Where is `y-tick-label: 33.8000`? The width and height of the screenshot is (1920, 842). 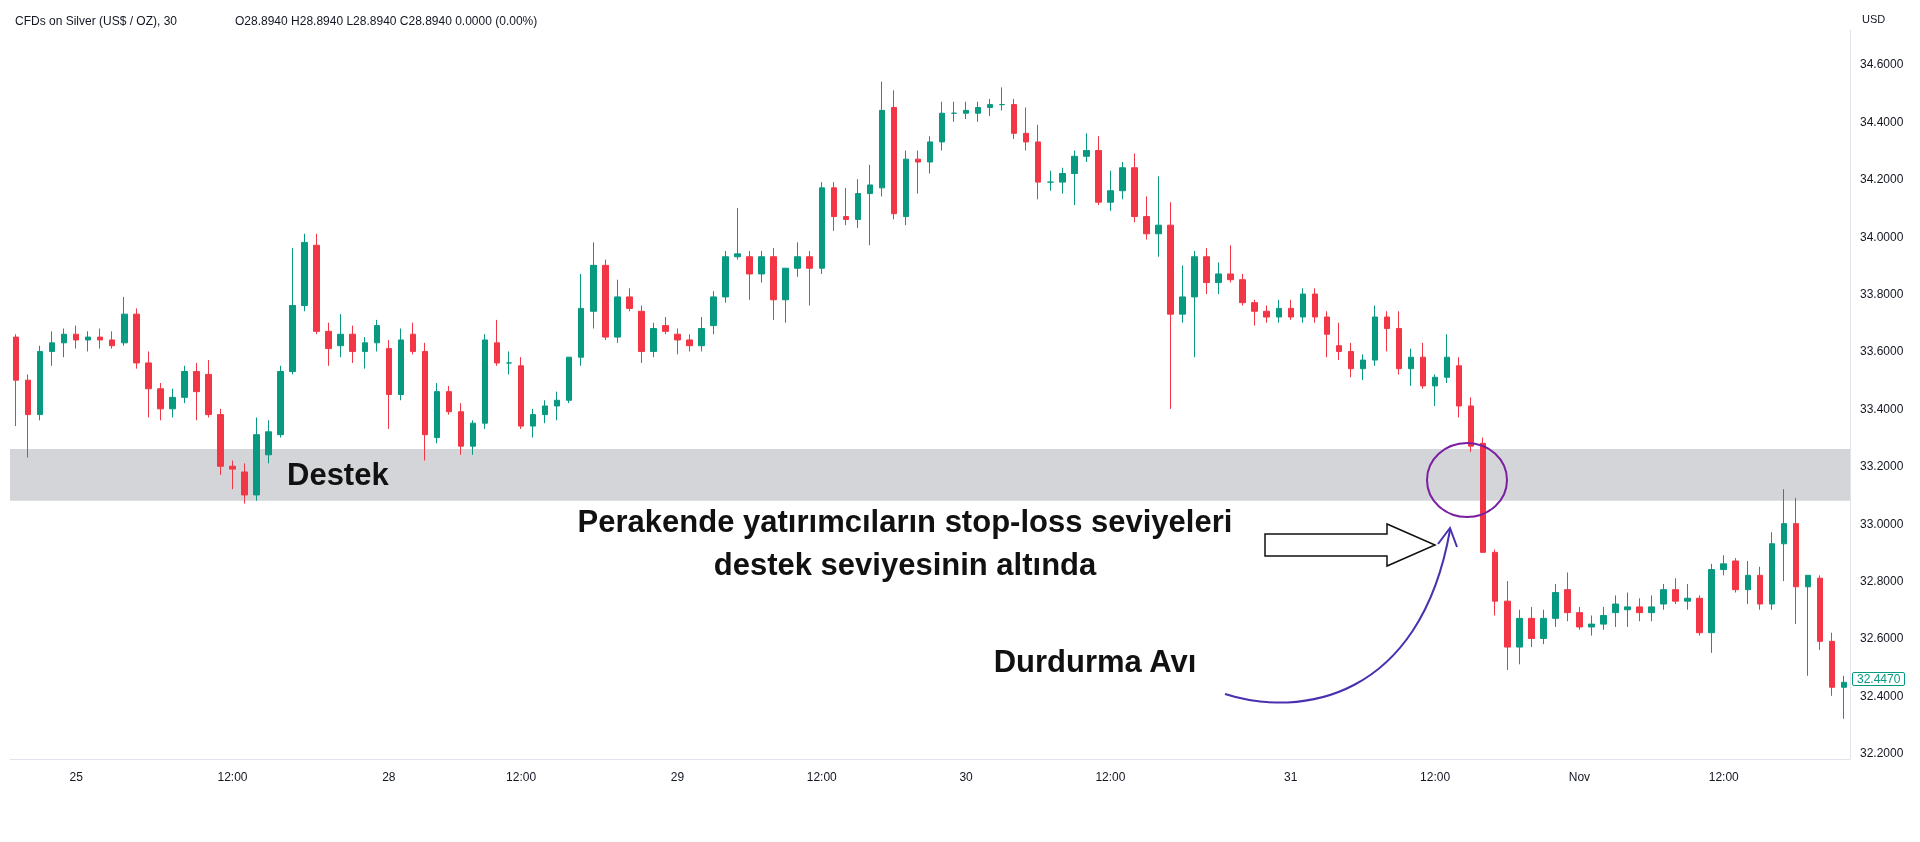 y-tick-label: 33.8000 is located at coordinates (1882, 294).